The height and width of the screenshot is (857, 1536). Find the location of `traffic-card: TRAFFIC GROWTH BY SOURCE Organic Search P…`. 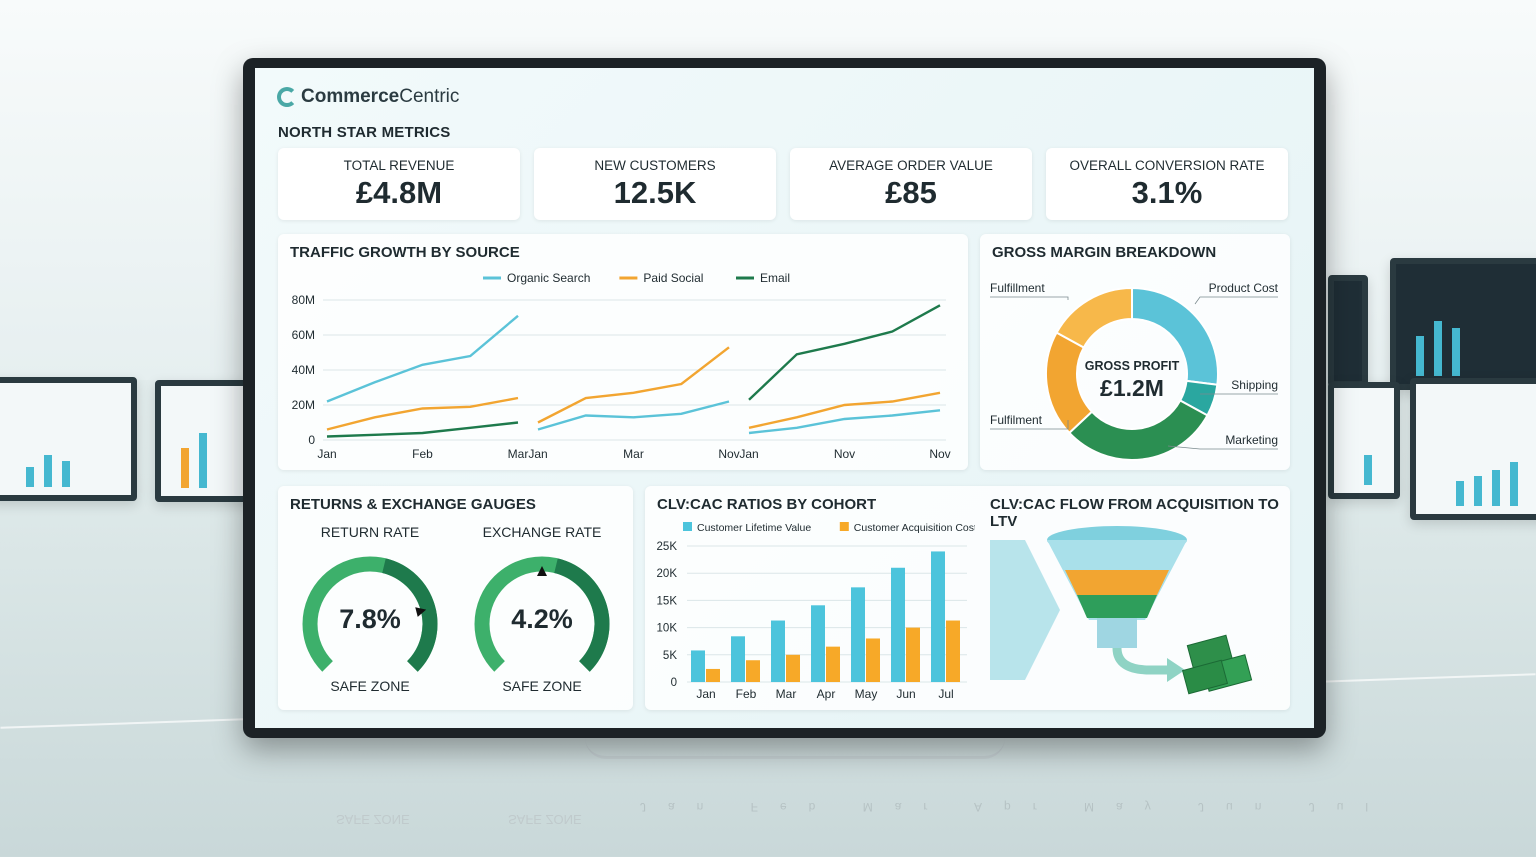

traffic-card: TRAFFIC GROWTH BY SOURCE Organic Search P… is located at coordinates (623, 352).